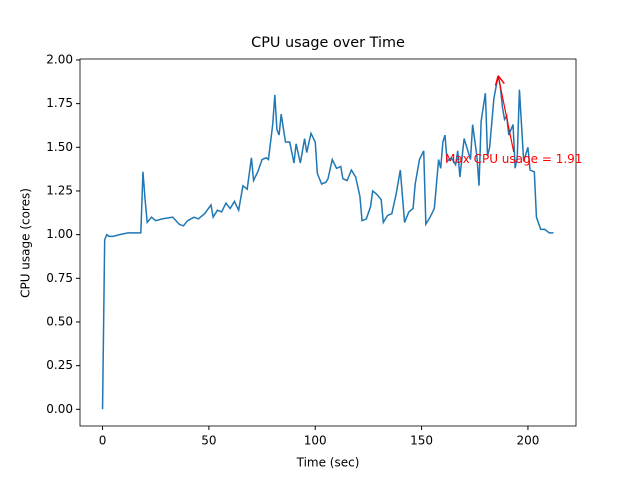  I want to click on x-tick-label: 150, so click(421, 441).